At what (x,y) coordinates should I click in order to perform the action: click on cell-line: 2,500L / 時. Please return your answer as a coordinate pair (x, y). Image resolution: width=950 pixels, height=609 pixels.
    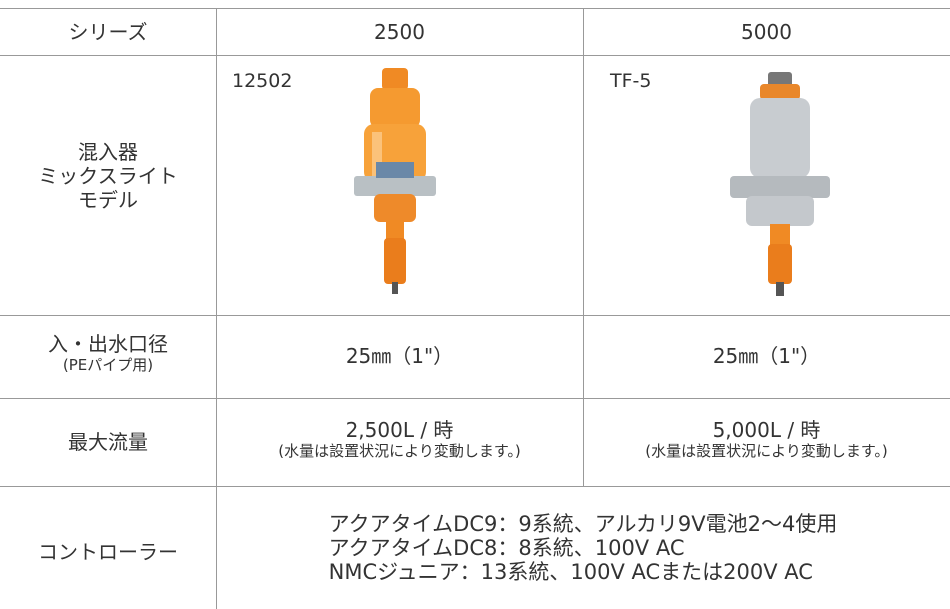
    Looking at the image, I should click on (399, 430).